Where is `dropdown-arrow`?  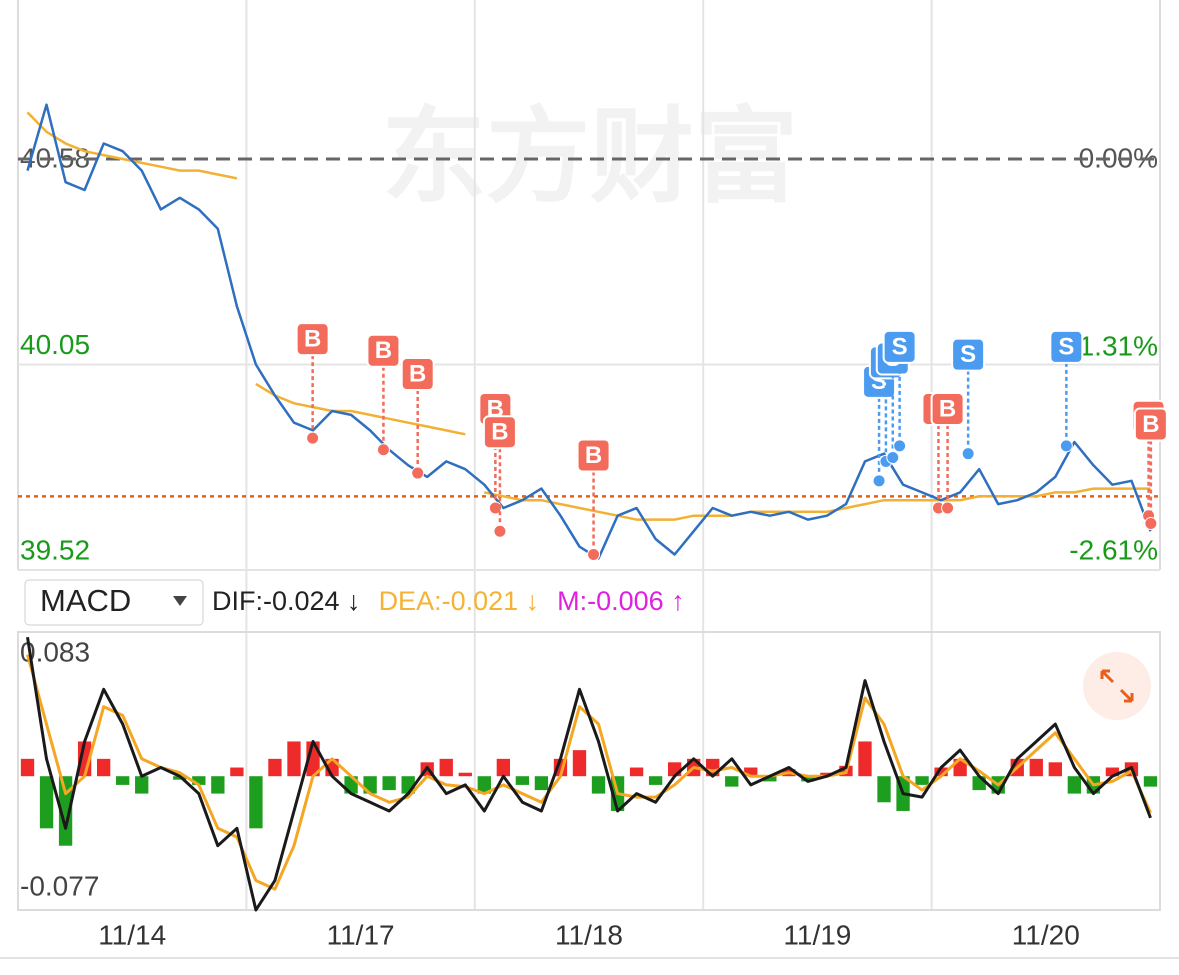 dropdown-arrow is located at coordinates (180, 601).